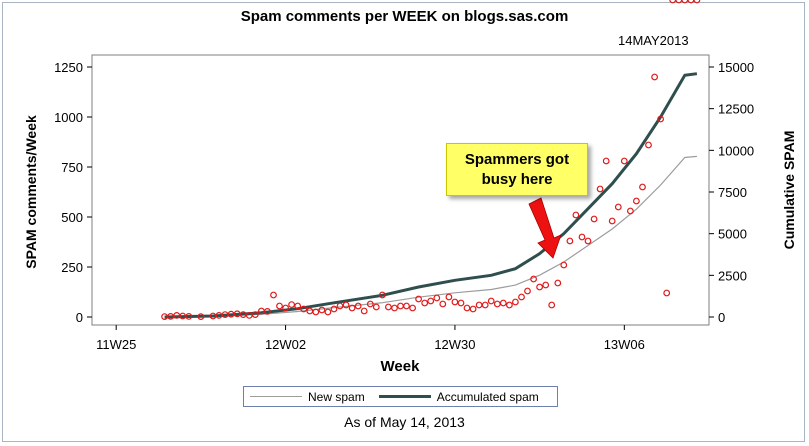 The image size is (809, 446). Describe the element at coordinates (732, 234) in the screenshot. I see `y-right-tick-label: 5000` at that location.